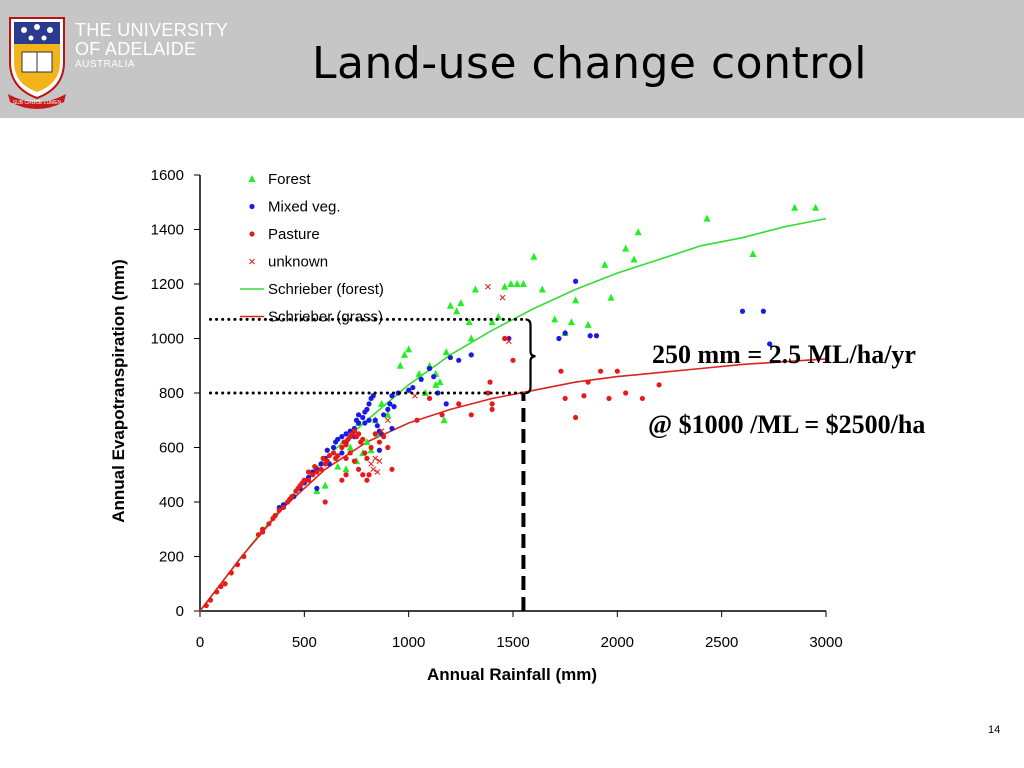 This screenshot has width=1024, height=768. Describe the element at coordinates (180, 611) in the screenshot. I see `y-tick-label: 0` at that location.